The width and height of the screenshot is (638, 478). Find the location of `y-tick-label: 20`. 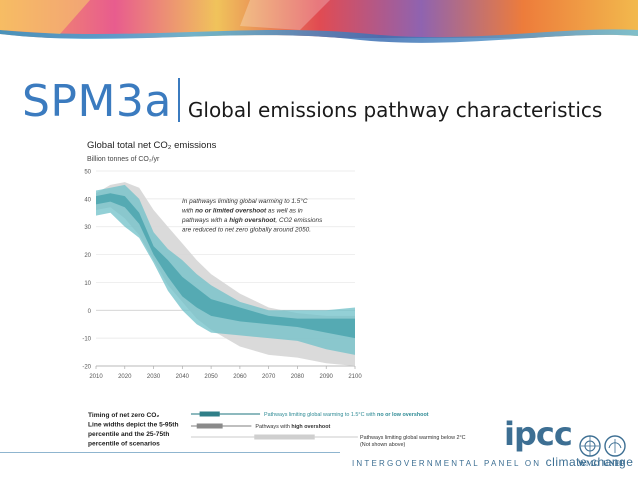

y-tick-label: 20 is located at coordinates (87, 256).